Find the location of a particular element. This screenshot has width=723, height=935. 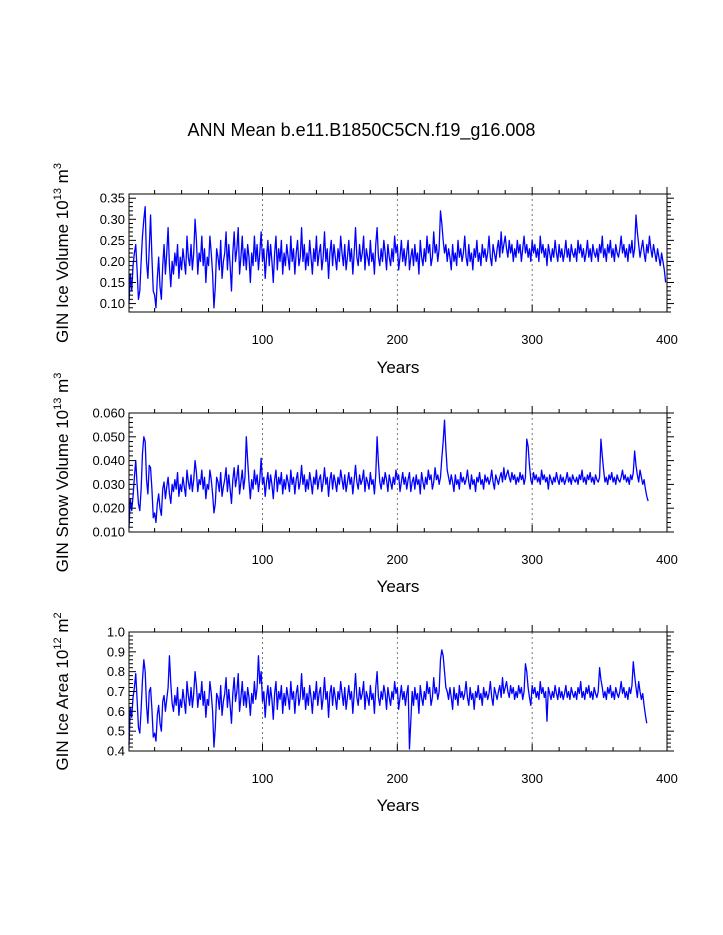

y-tick-label: 0.35 is located at coordinates (112, 198).